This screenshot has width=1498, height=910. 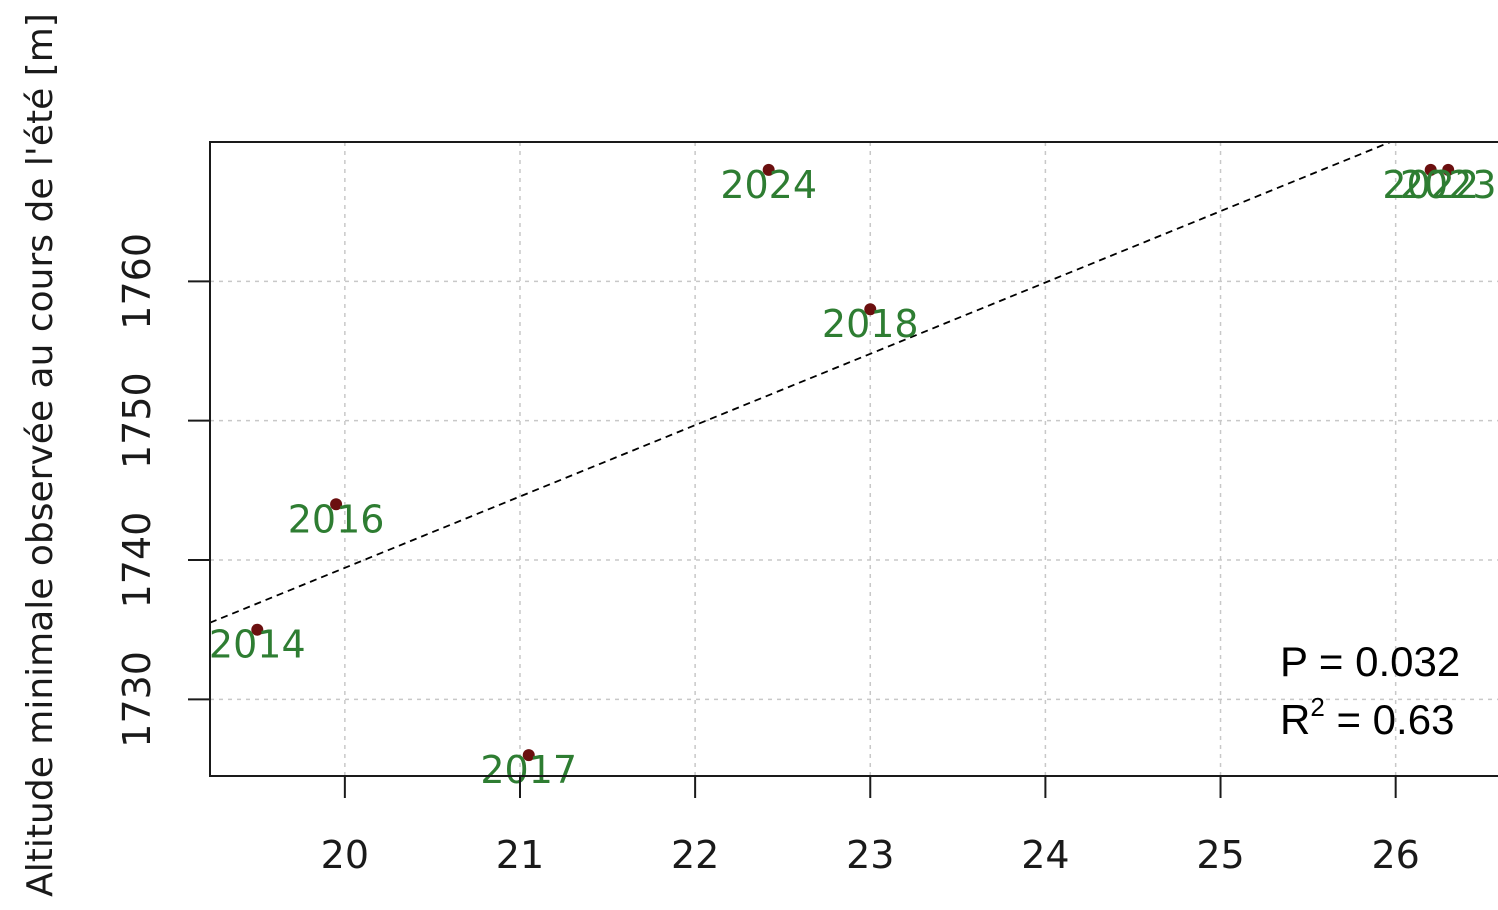 What do you see at coordinates (1045, 855) in the screenshot?
I see `x-tick-label: 24` at bounding box center [1045, 855].